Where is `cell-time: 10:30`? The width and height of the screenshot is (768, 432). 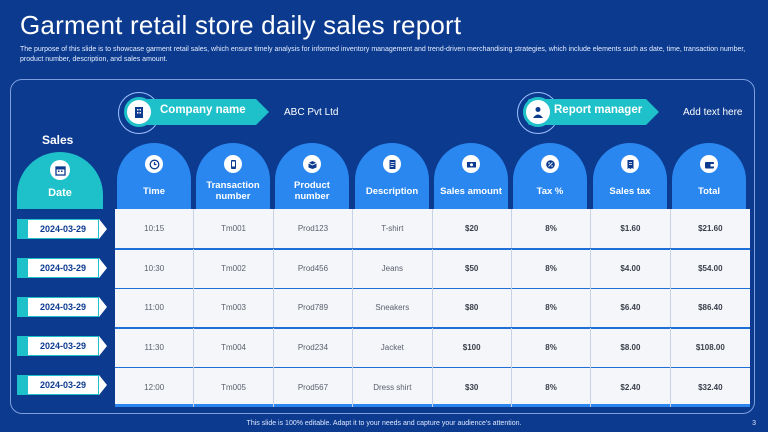
cell-time: 10:30 is located at coordinates (155, 268).